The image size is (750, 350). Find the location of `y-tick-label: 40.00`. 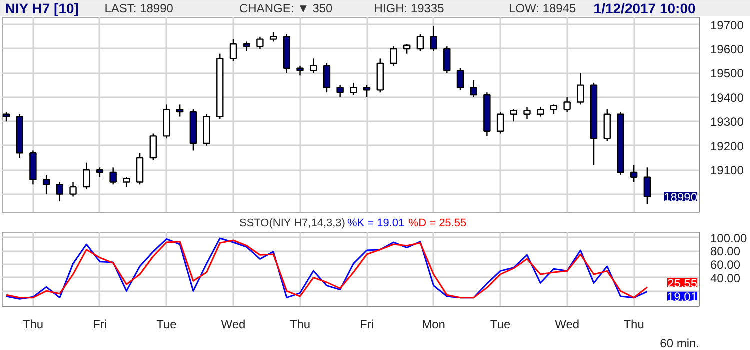

y-tick-label: 40.00 is located at coordinates (725, 278).